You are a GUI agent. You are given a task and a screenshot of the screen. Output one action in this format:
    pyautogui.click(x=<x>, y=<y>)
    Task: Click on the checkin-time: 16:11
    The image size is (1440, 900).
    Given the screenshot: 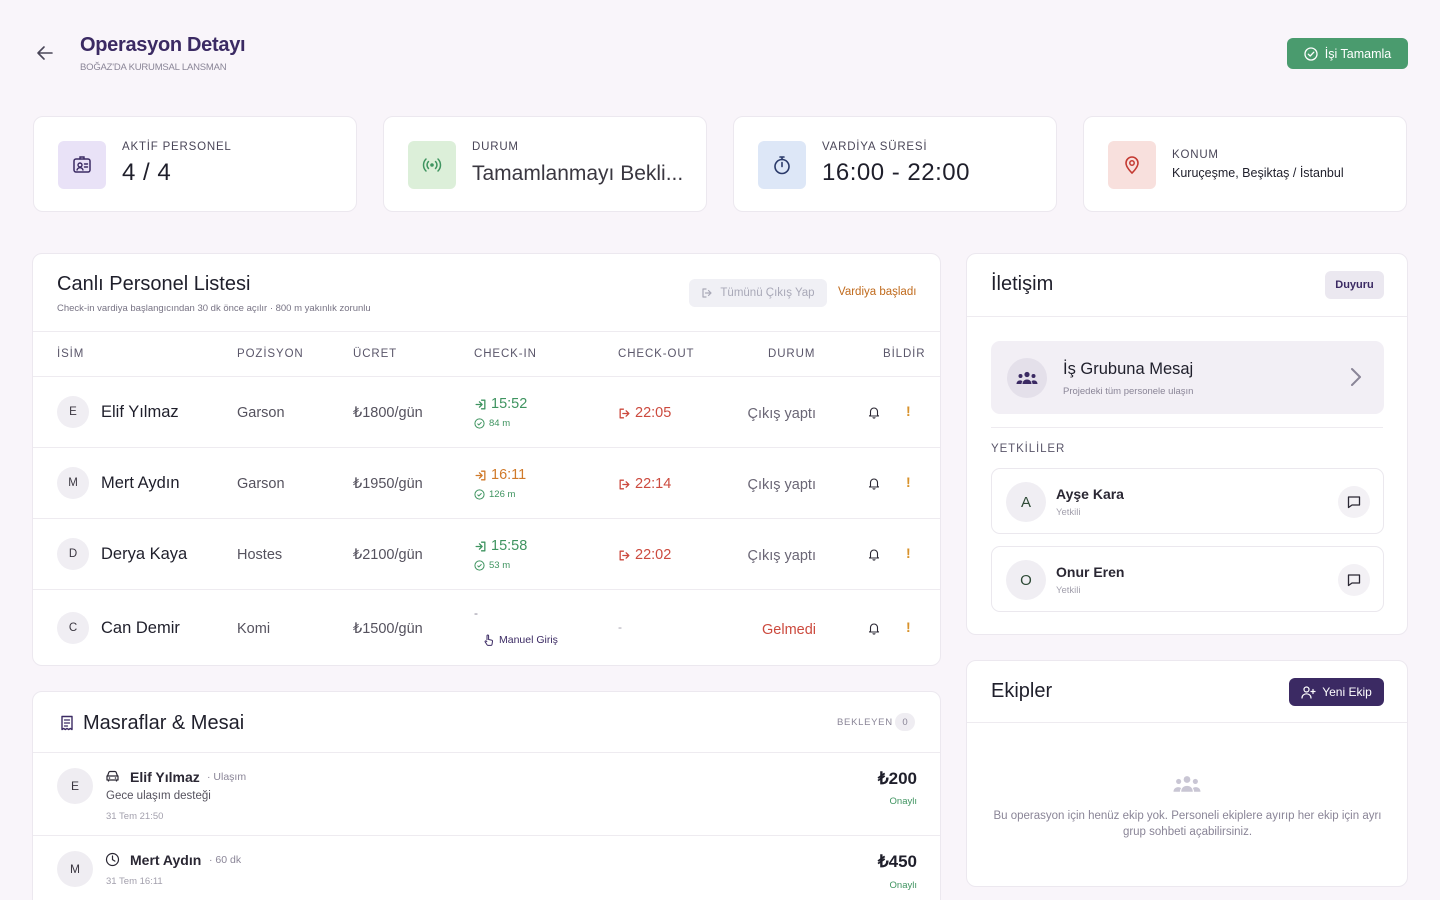 What is the action you would take?
    pyautogui.click(x=500, y=475)
    